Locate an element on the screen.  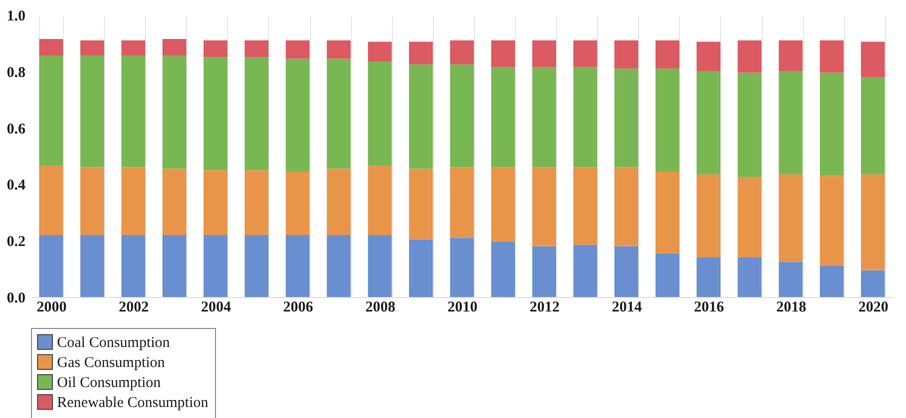
x-tick-label: 2010 is located at coordinates (463, 308).